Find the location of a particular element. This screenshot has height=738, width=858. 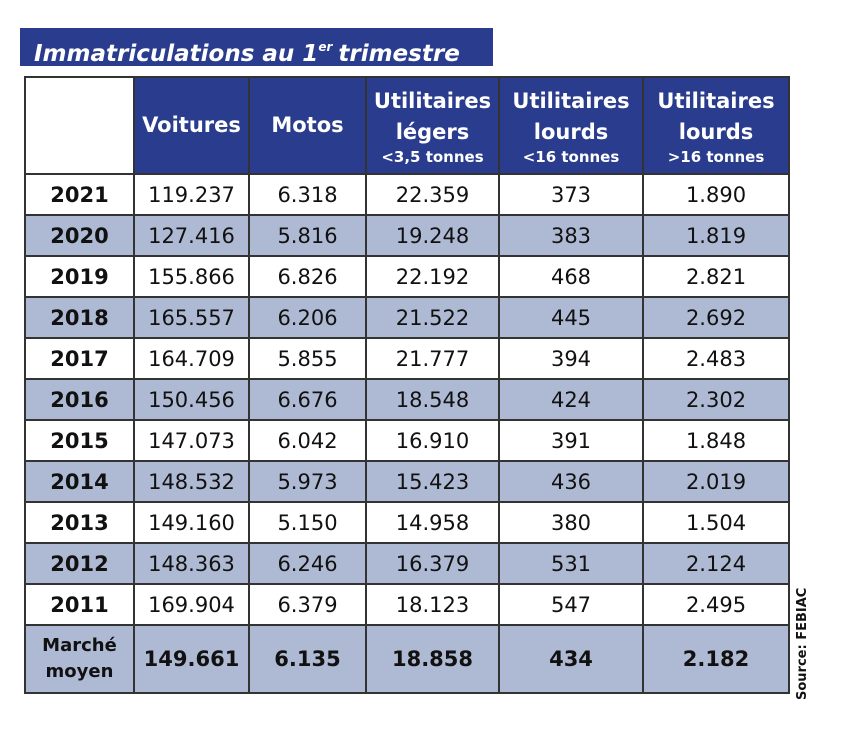

average-value: 6.135 is located at coordinates (307, 659).